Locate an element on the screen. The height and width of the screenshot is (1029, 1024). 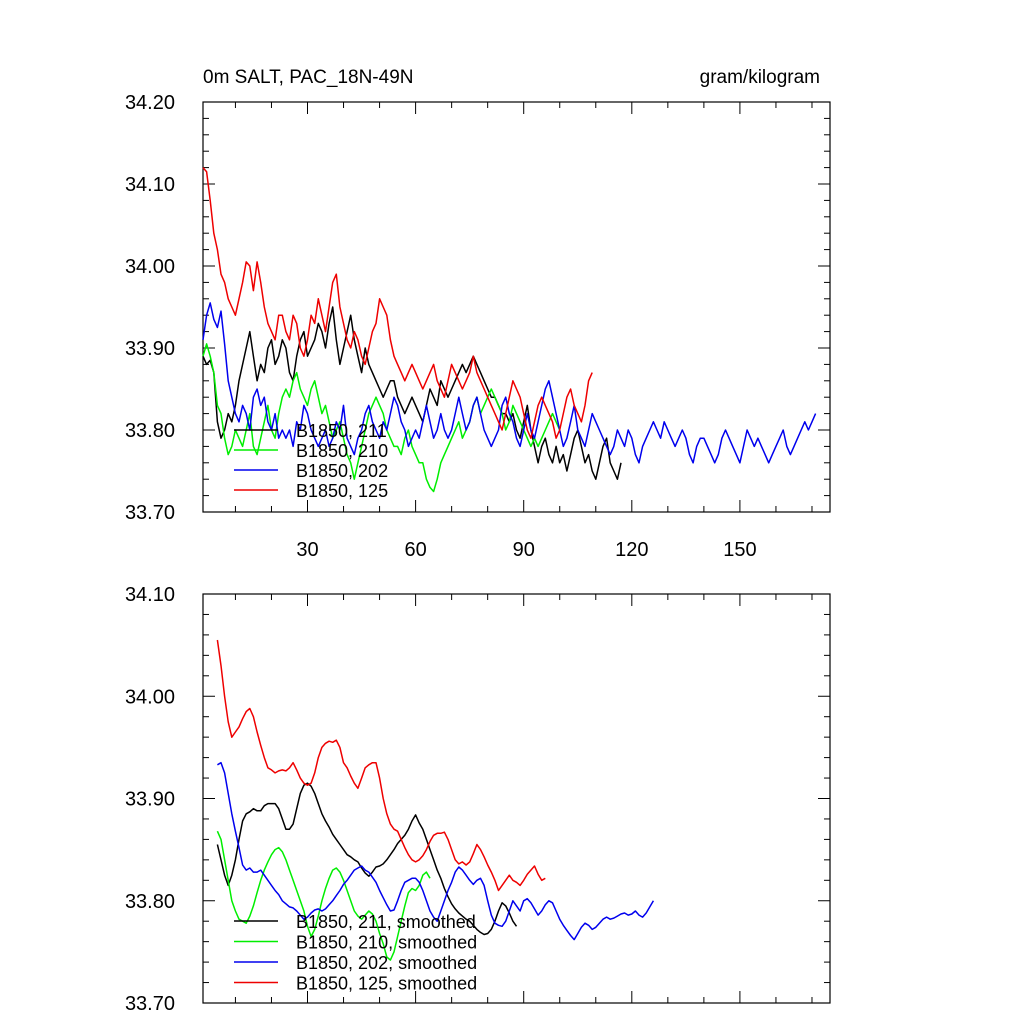
legend-label: B1850, 210, smoothed is located at coordinates (386, 943).